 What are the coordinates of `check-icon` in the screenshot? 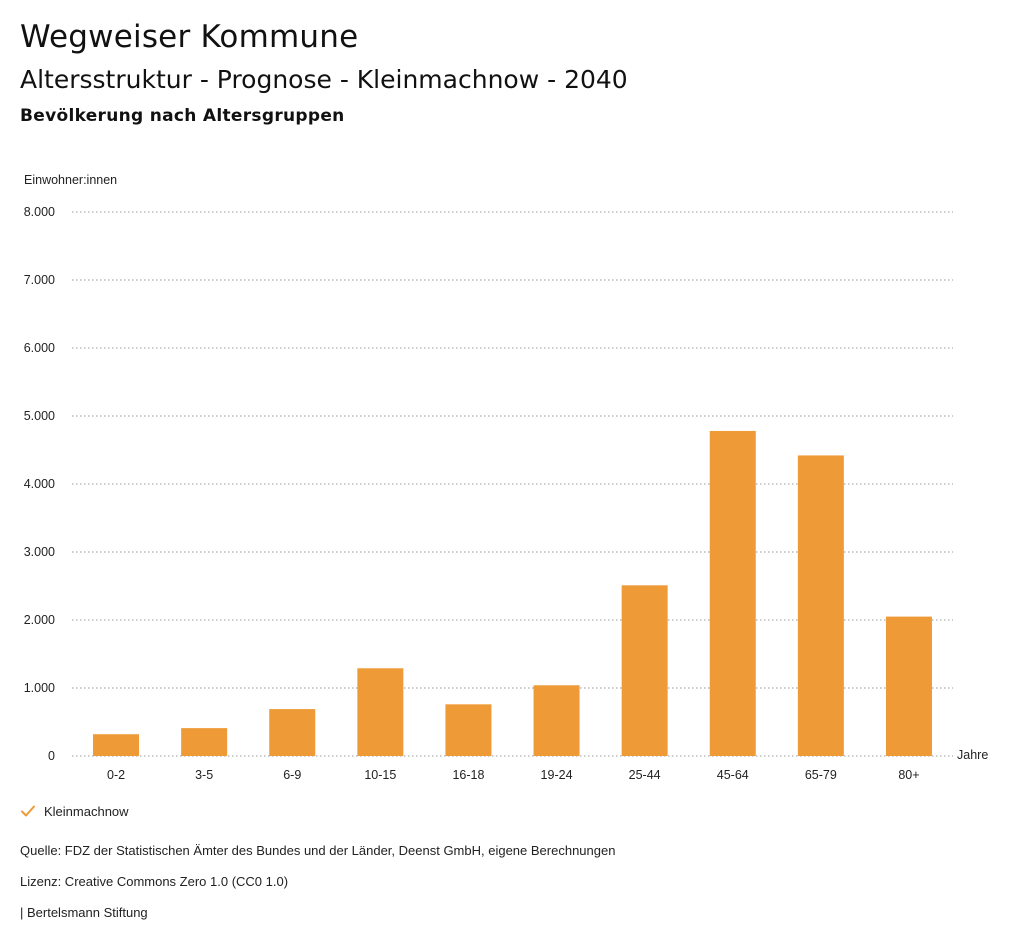 It's located at (28, 811).